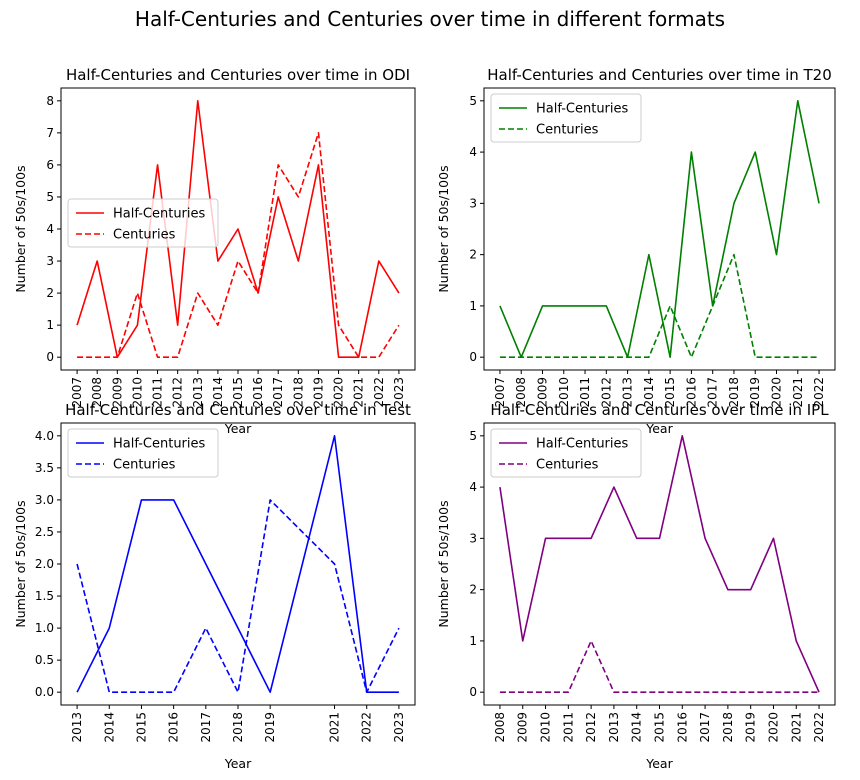 The height and width of the screenshot is (780, 860). I want to click on y-tick-label: 4.0, so click(44, 436).